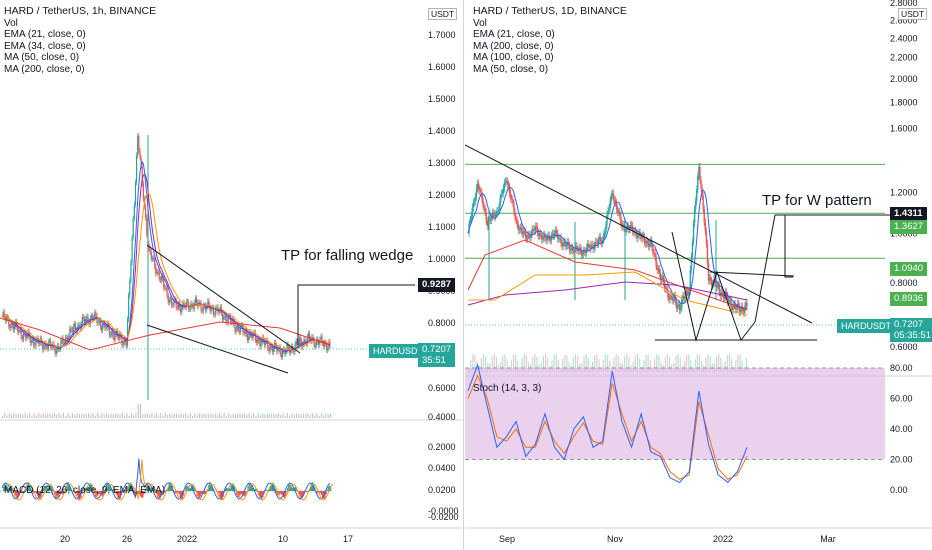  What do you see at coordinates (85, 490) in the screenshot?
I see `left-macd-label: MACD (12, 26, close, 9, EMA, EMA)` at bounding box center [85, 490].